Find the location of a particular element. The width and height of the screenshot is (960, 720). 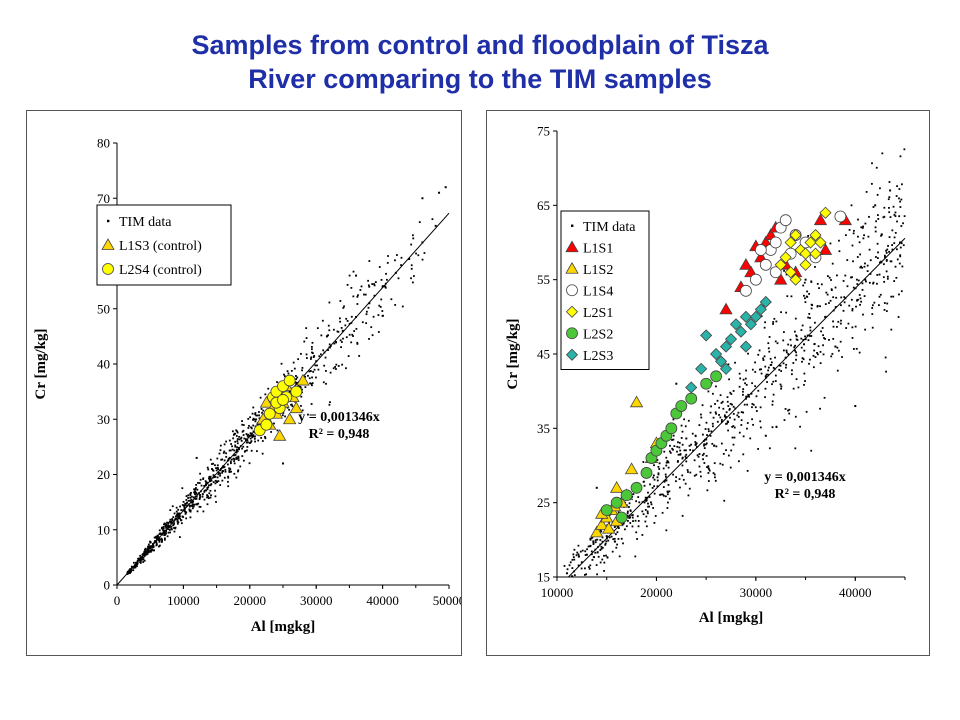

x-tick-label: 50000 is located at coordinates (447, 600).